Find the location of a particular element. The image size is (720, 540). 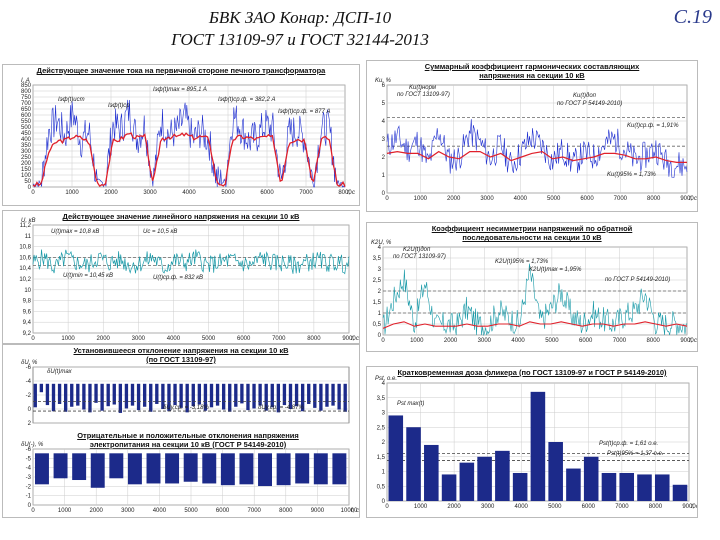

flicker-annotation-1: Pst max(t) is located at coordinates (410, 404).